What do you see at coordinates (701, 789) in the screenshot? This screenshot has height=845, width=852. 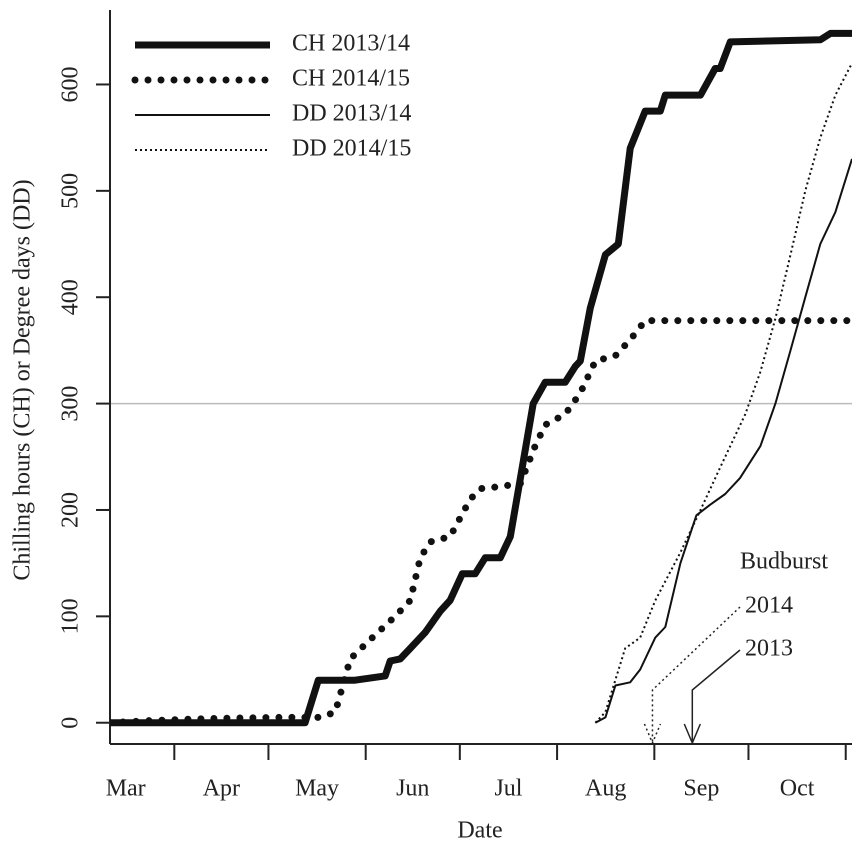 I see `x-tick-label: Sep` at bounding box center [701, 789].